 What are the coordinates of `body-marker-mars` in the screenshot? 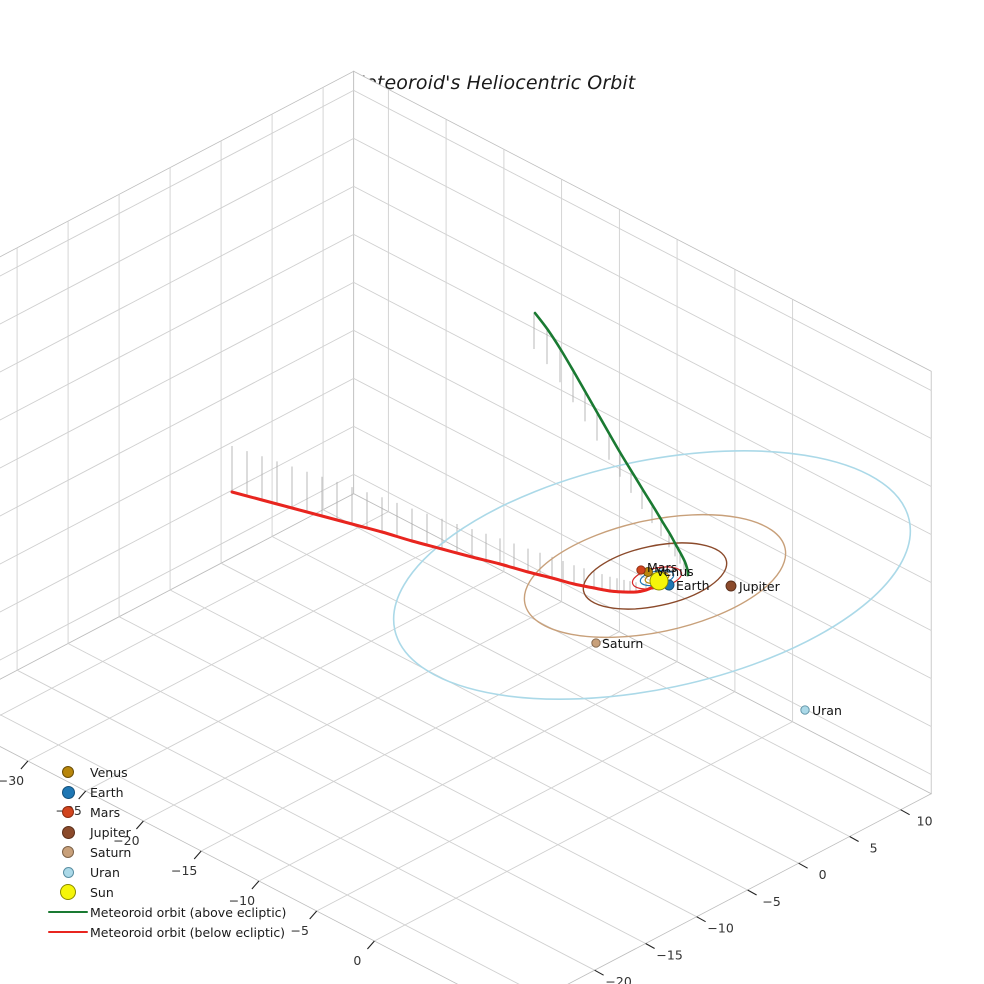 It's located at (641, 570).